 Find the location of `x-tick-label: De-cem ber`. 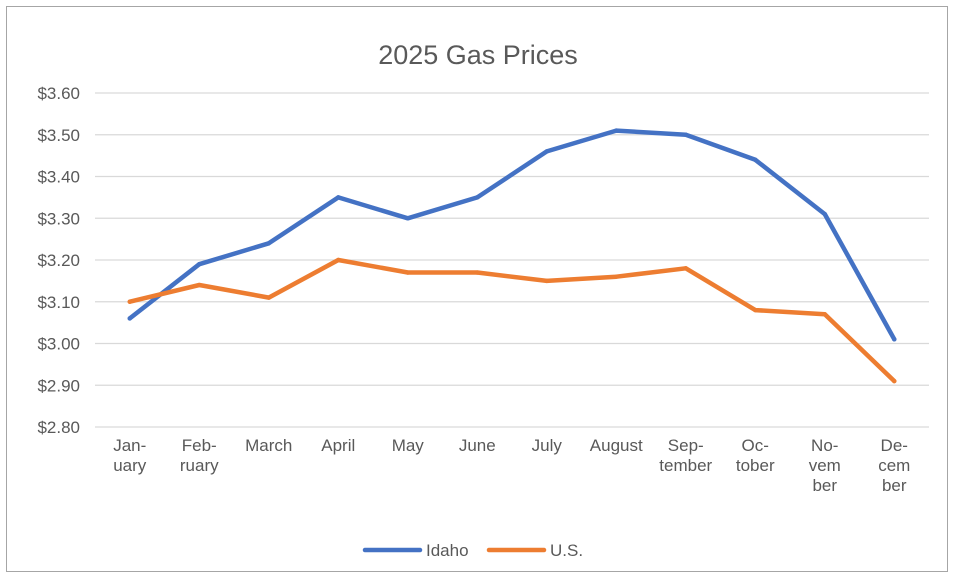

x-tick-label: De-cem ber is located at coordinates (894, 465).